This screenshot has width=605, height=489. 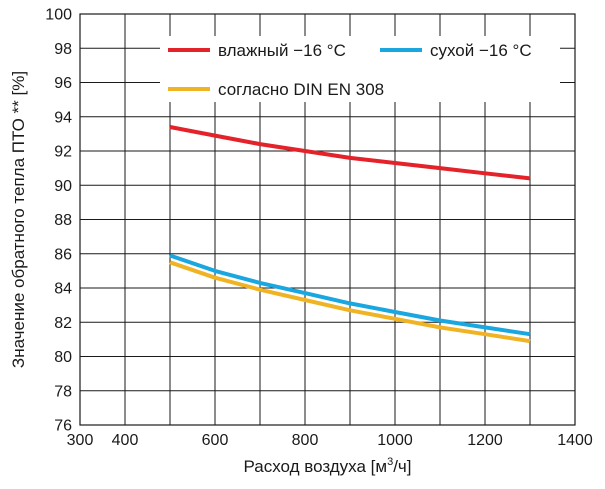 I want to click on x-axis-title-sup: 3, so click(x=390, y=462).